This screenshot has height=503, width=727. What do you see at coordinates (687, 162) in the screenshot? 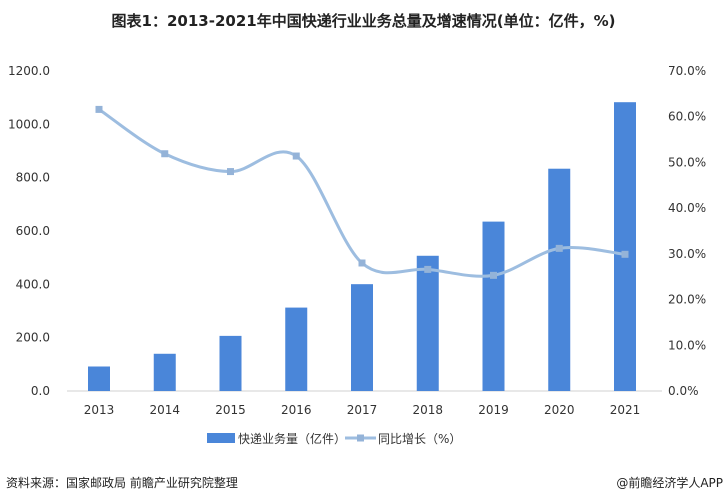
I see `right-tick-label: 50.0%` at bounding box center [687, 162].